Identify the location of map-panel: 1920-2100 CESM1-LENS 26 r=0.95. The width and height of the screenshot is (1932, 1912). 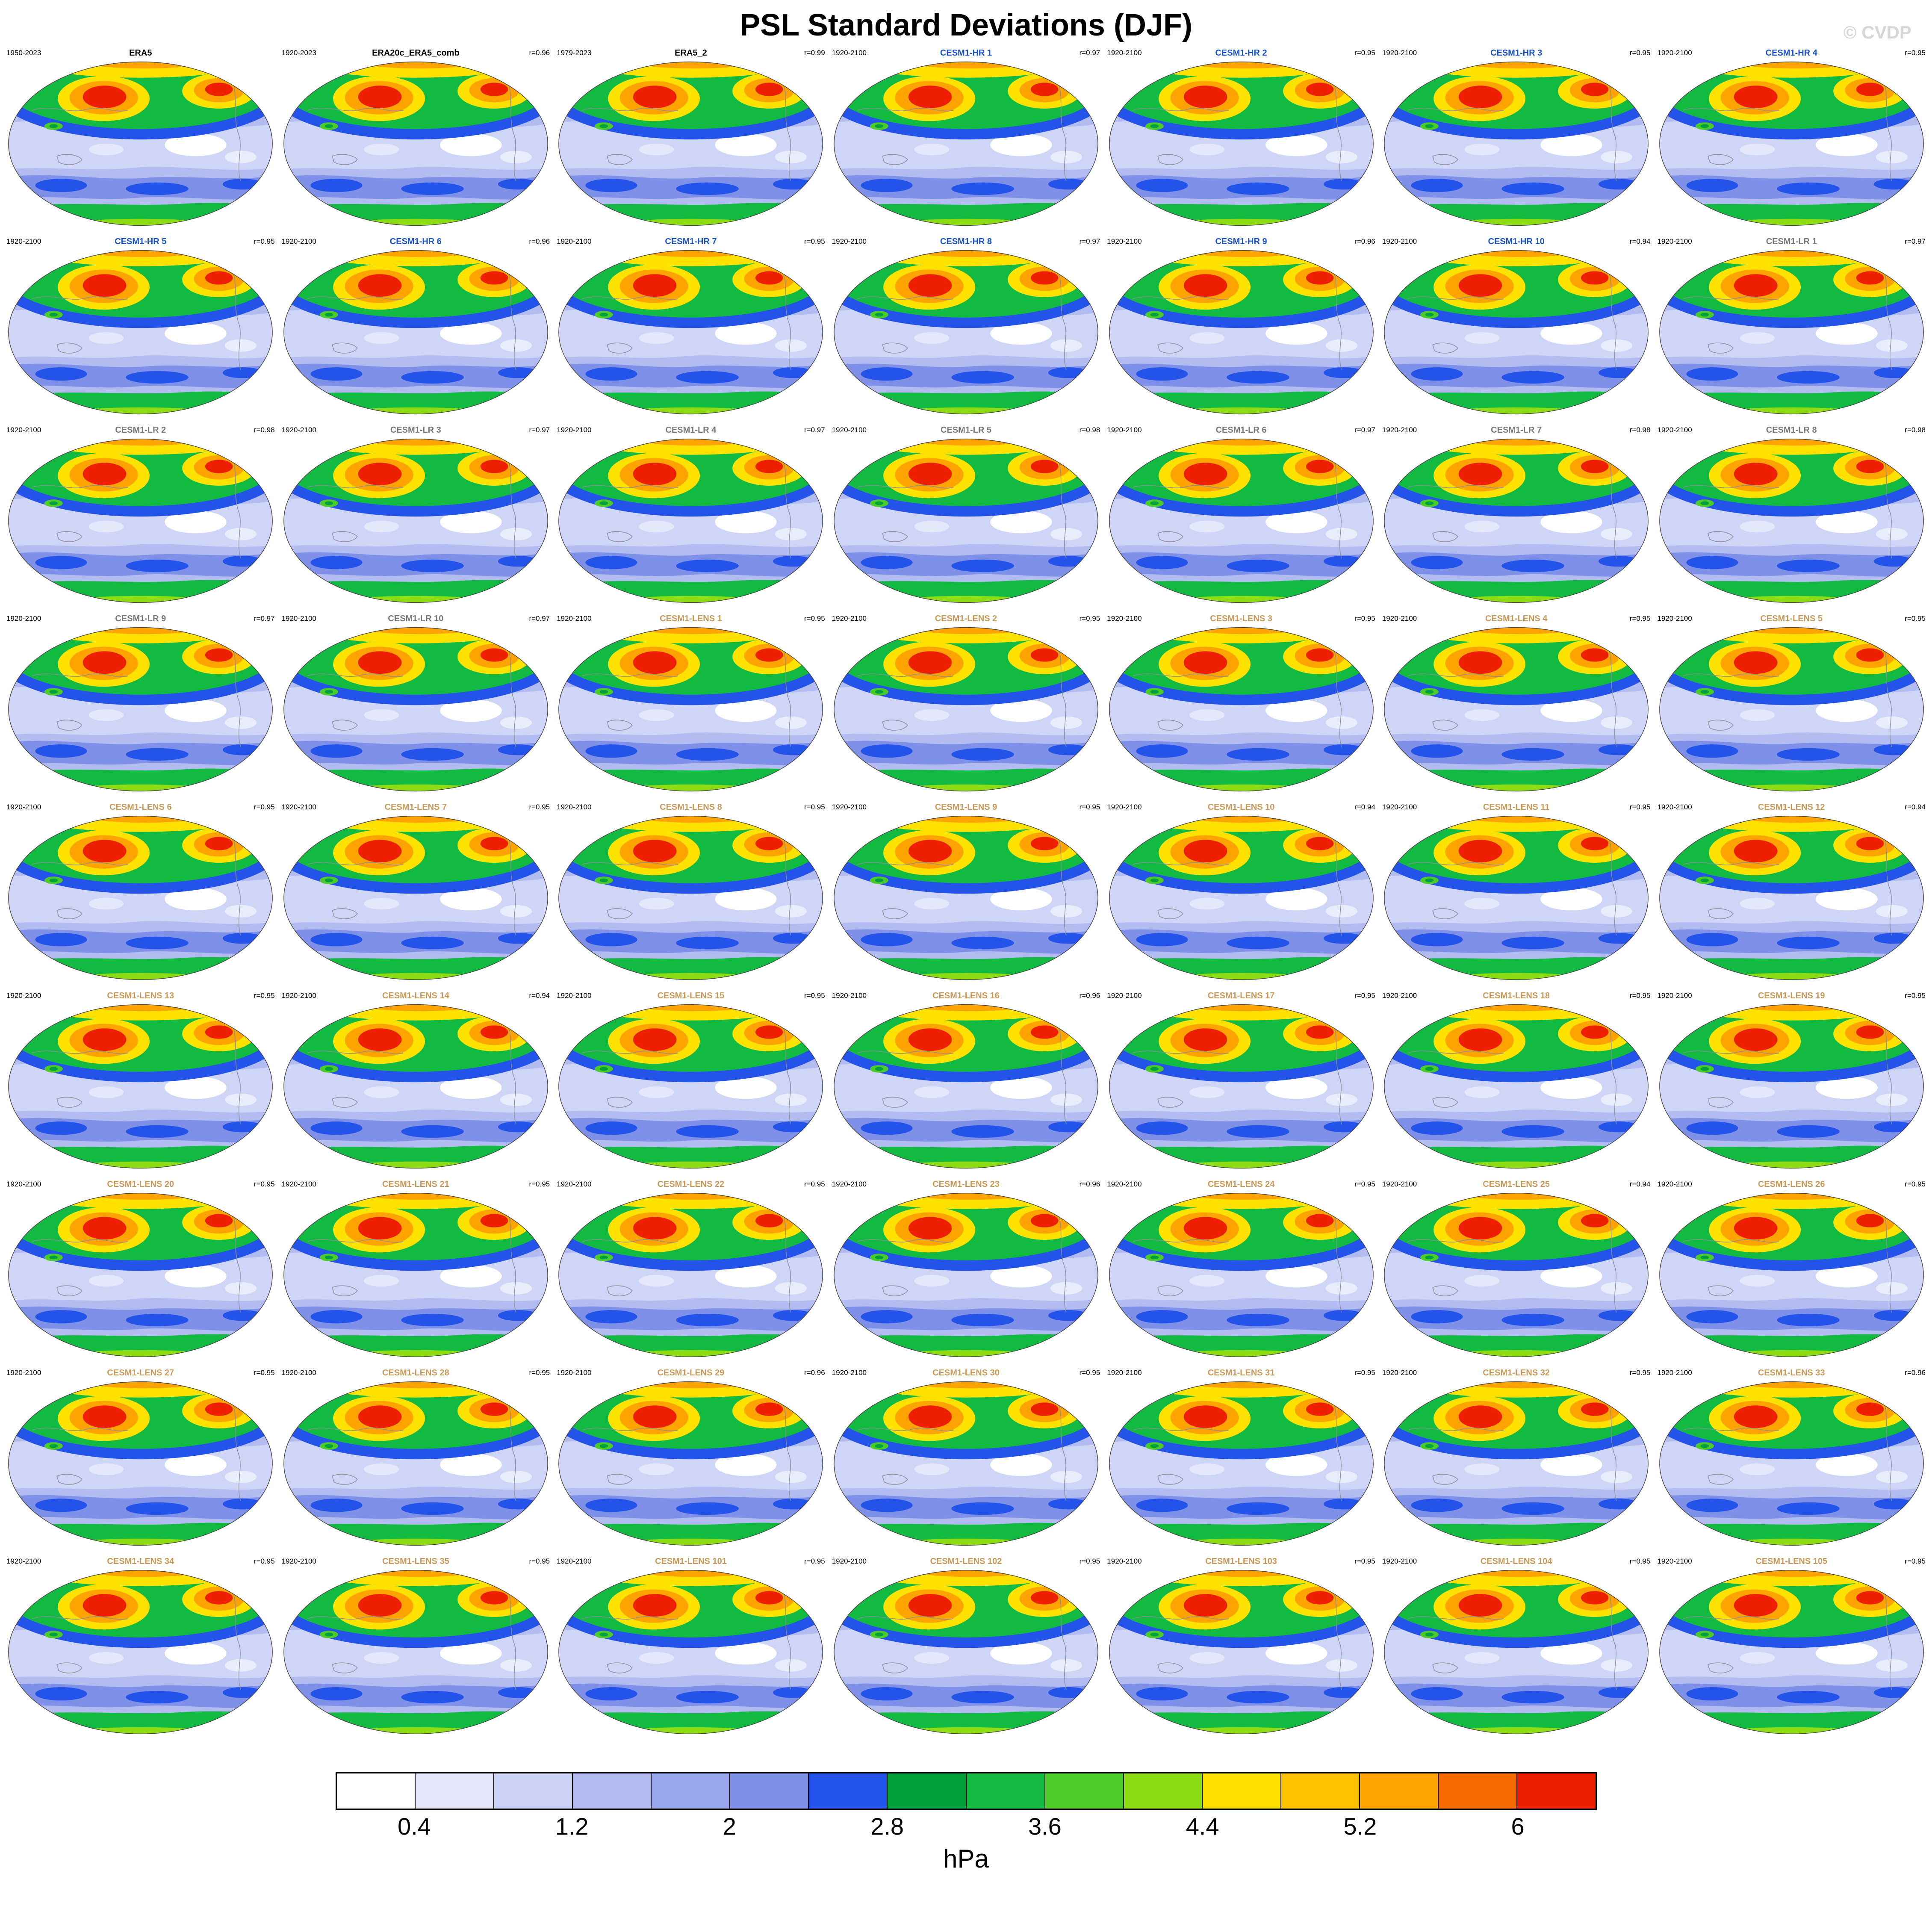
(1792, 1271).